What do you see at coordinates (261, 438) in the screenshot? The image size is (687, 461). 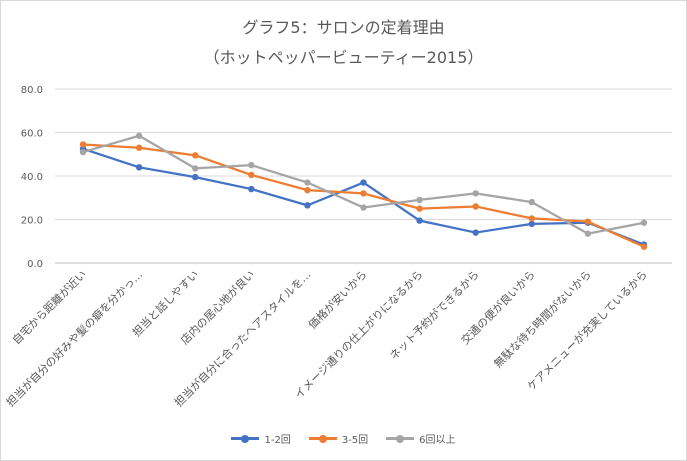 I see `legend-item: 1-2回` at bounding box center [261, 438].